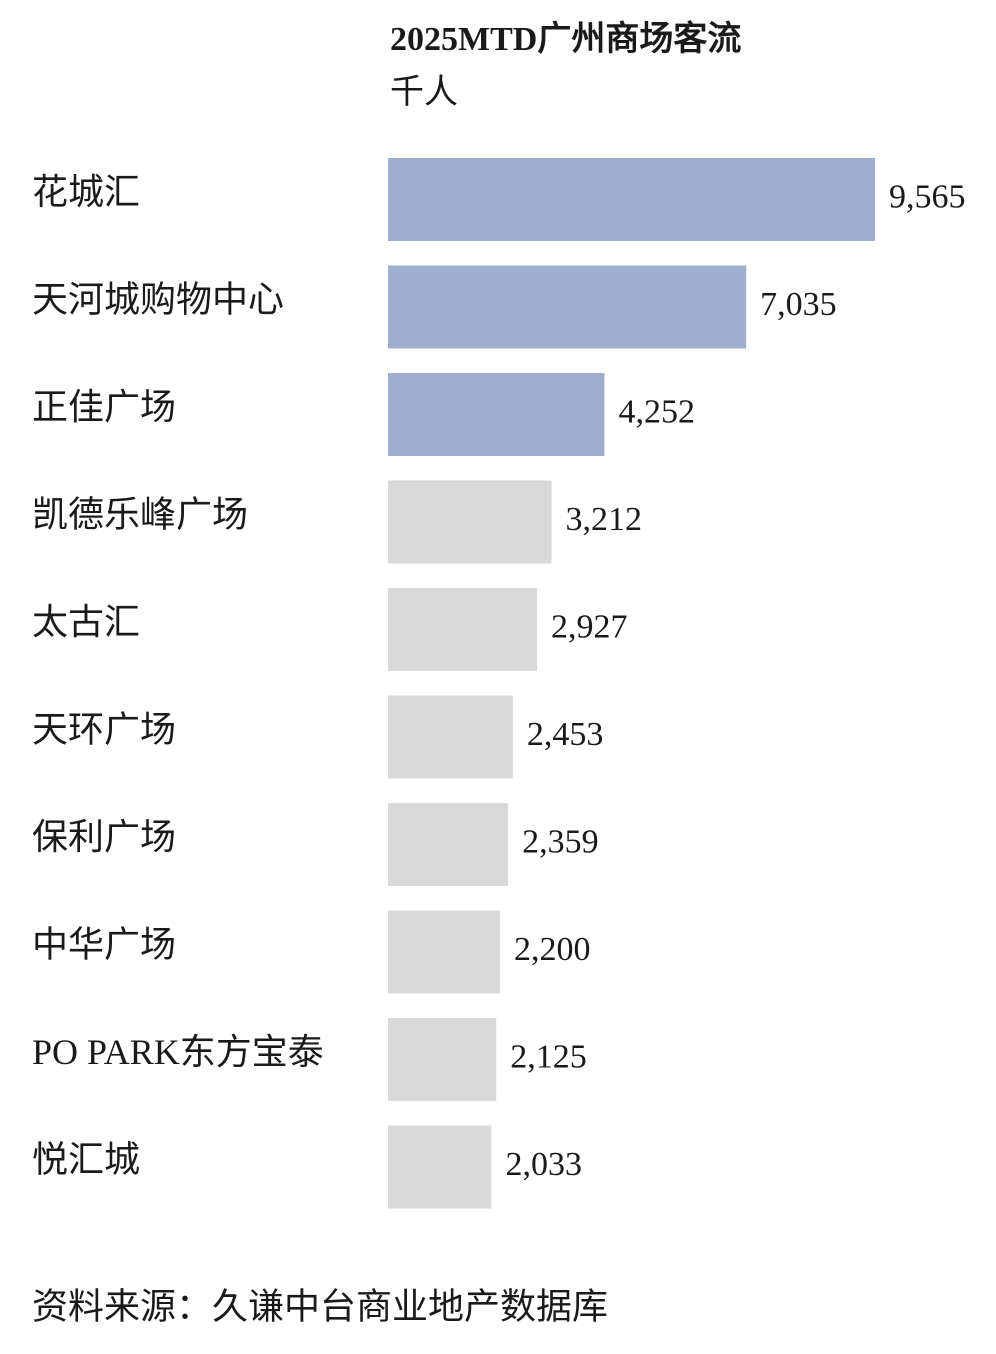 The width and height of the screenshot is (996, 1354). I want to click on category-label: 太古汇, so click(86, 622).